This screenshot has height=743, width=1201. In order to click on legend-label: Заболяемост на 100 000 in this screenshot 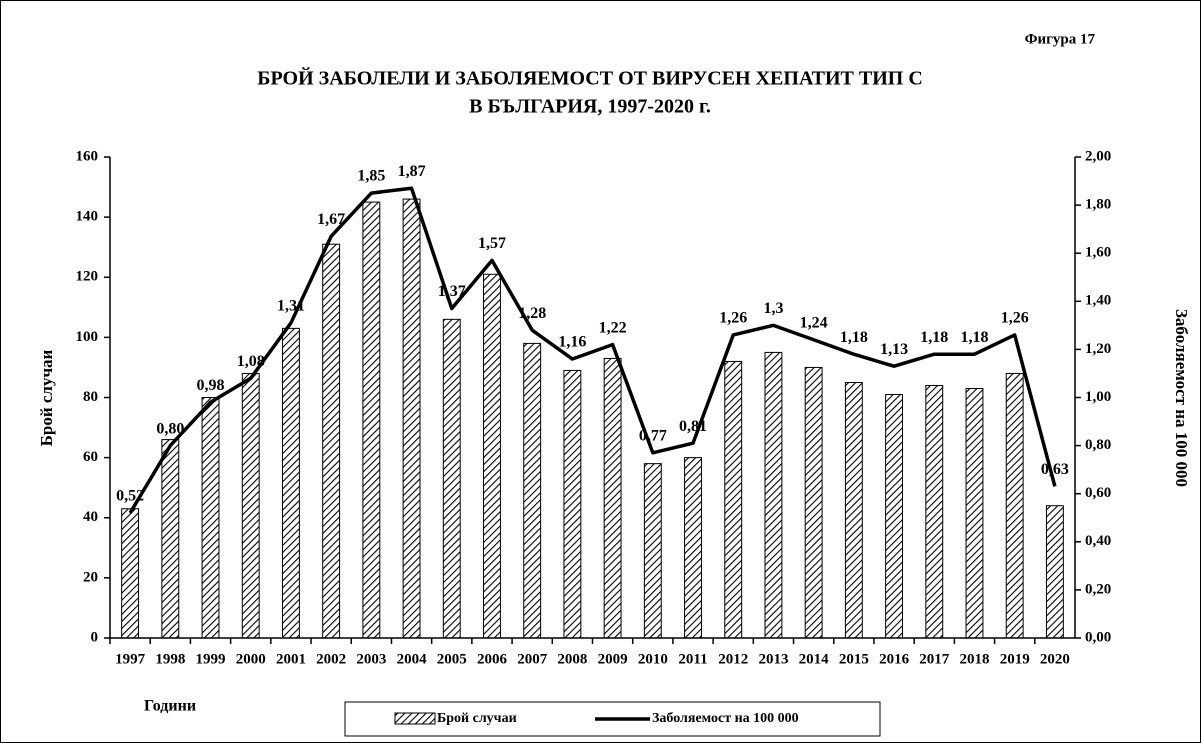, I will do `click(725, 718)`.